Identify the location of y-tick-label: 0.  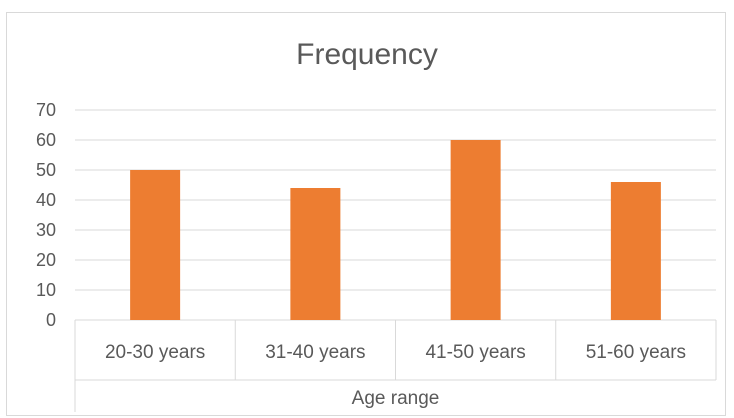
(51, 320).